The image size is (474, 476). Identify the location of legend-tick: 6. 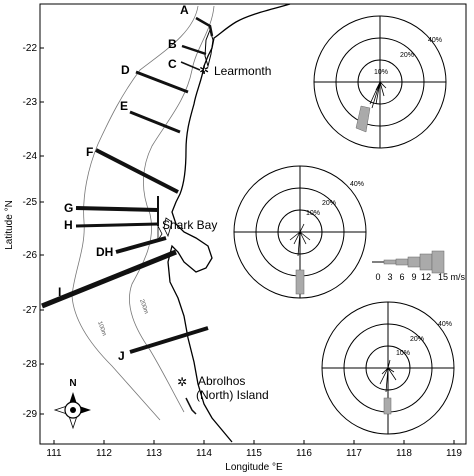
(401, 277).